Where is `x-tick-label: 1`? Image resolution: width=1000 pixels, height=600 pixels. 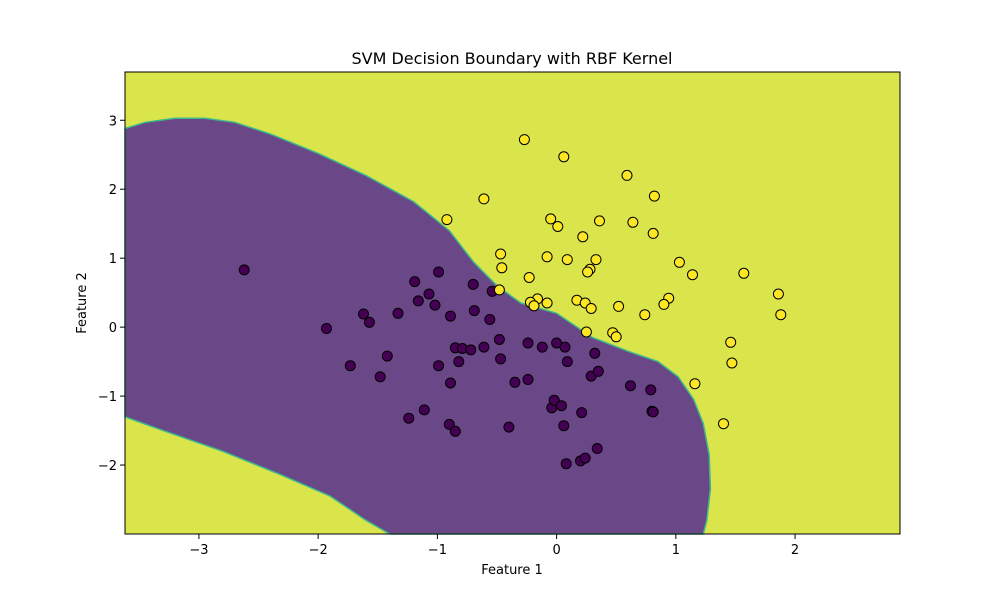
x-tick-label: 1 is located at coordinates (676, 550).